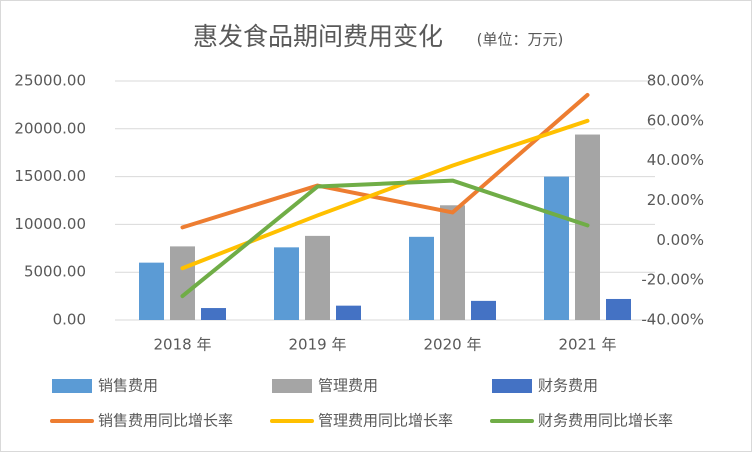 The height and width of the screenshot is (452, 752). What do you see at coordinates (680, 240) in the screenshot?
I see `y2-tick-label: 0.00%` at bounding box center [680, 240].